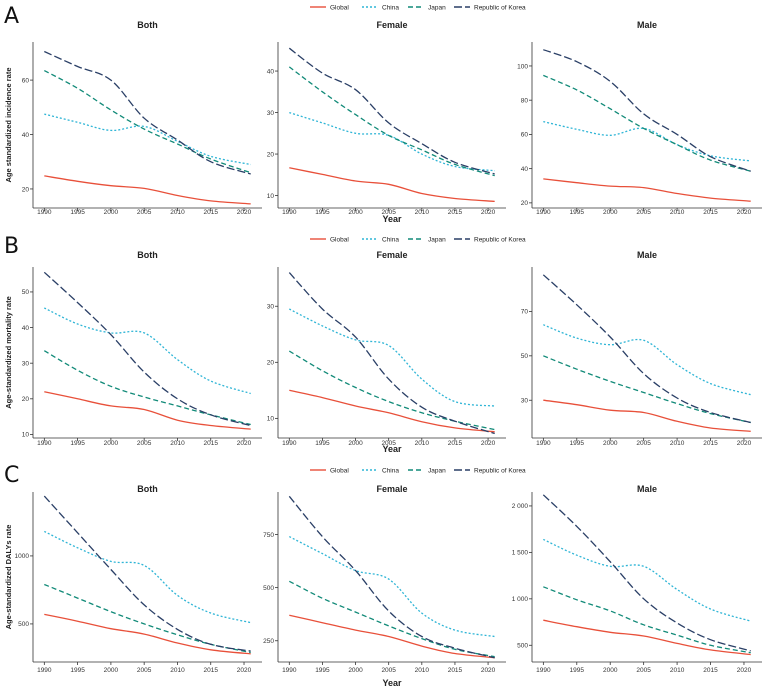 The image size is (768, 689). I want to click on legend-B: Global China Japan Republic of Korea, so click(418, 240).